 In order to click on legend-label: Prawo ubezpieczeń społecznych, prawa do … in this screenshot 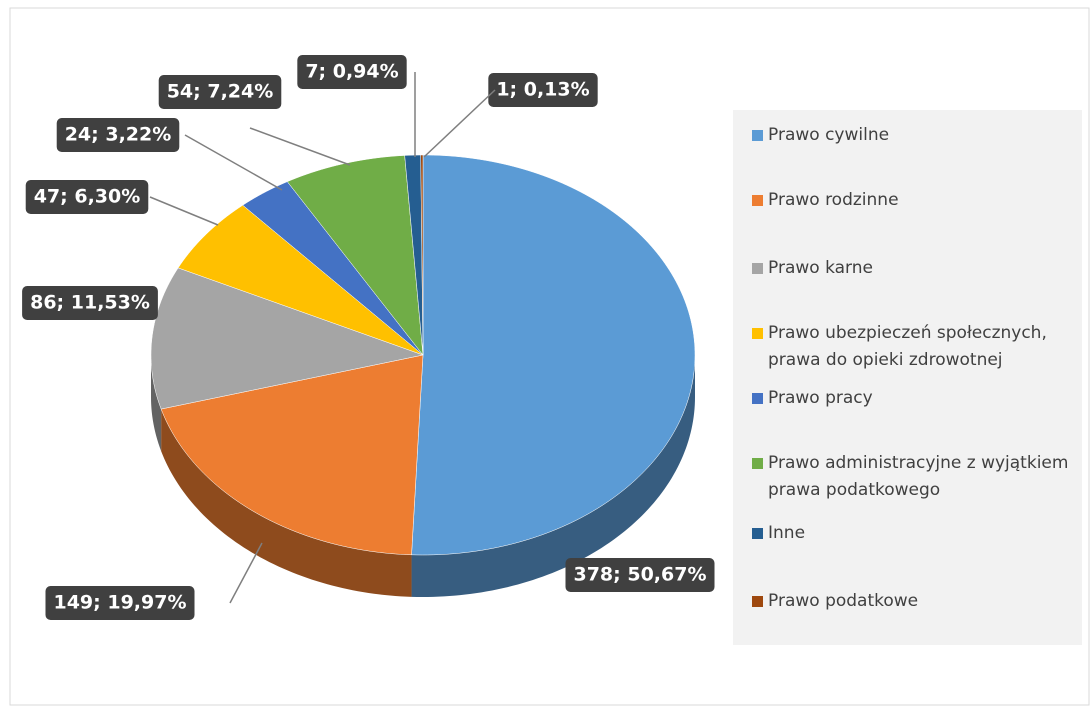, I will do `click(907, 346)`.